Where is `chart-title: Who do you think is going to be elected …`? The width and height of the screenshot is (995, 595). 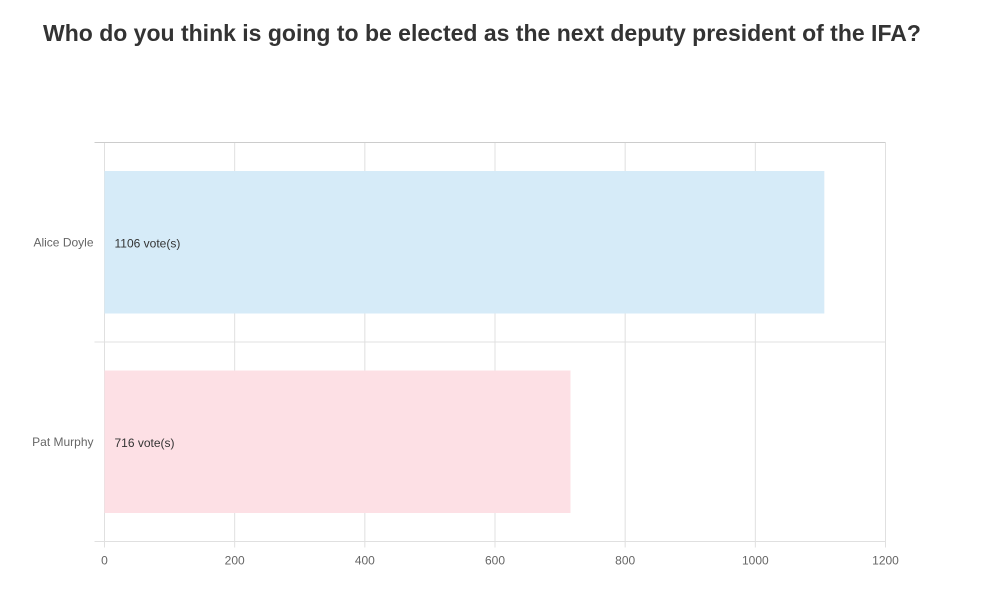
chart-title: Who do you think is going to be elected … is located at coordinates (482, 33).